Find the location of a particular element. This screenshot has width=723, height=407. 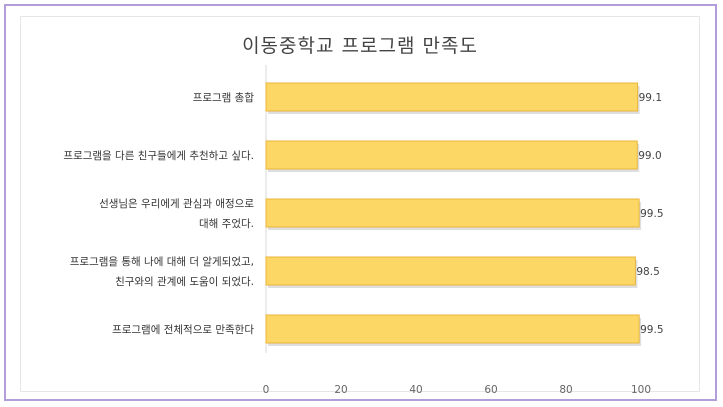

category-label: 프로그램에 전체적으로 만족한다 is located at coordinates (183, 330).